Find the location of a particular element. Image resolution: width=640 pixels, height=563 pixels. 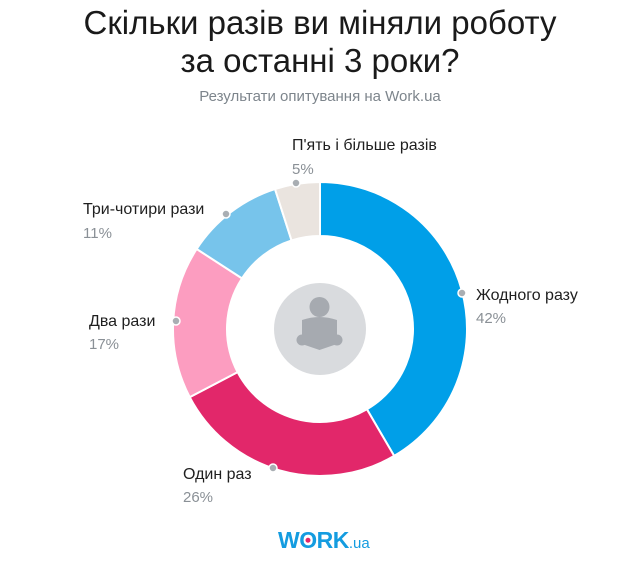

label-five-plus: П'ять і більше разів is located at coordinates (364, 145).